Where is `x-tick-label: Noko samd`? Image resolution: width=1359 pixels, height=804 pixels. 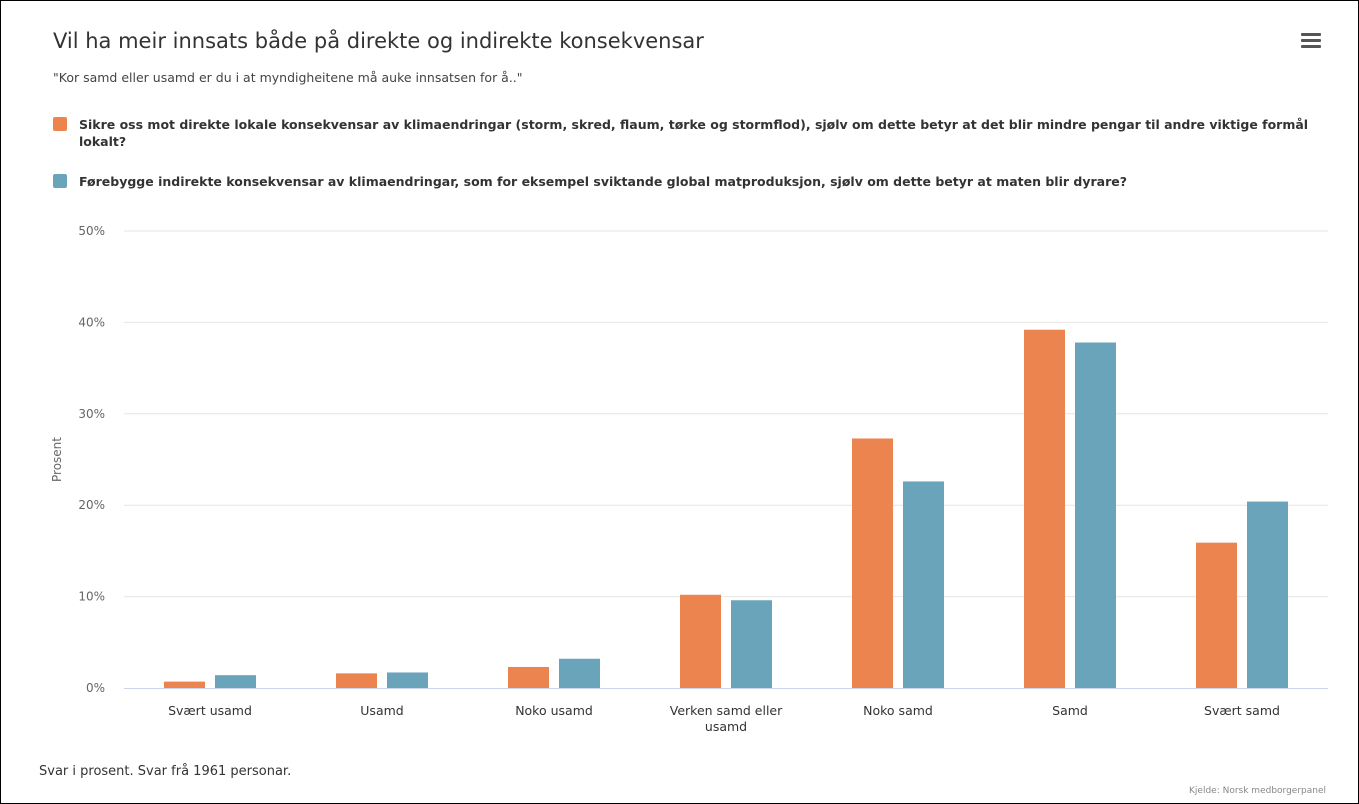 x-tick-label: Noko samd is located at coordinates (898, 710).